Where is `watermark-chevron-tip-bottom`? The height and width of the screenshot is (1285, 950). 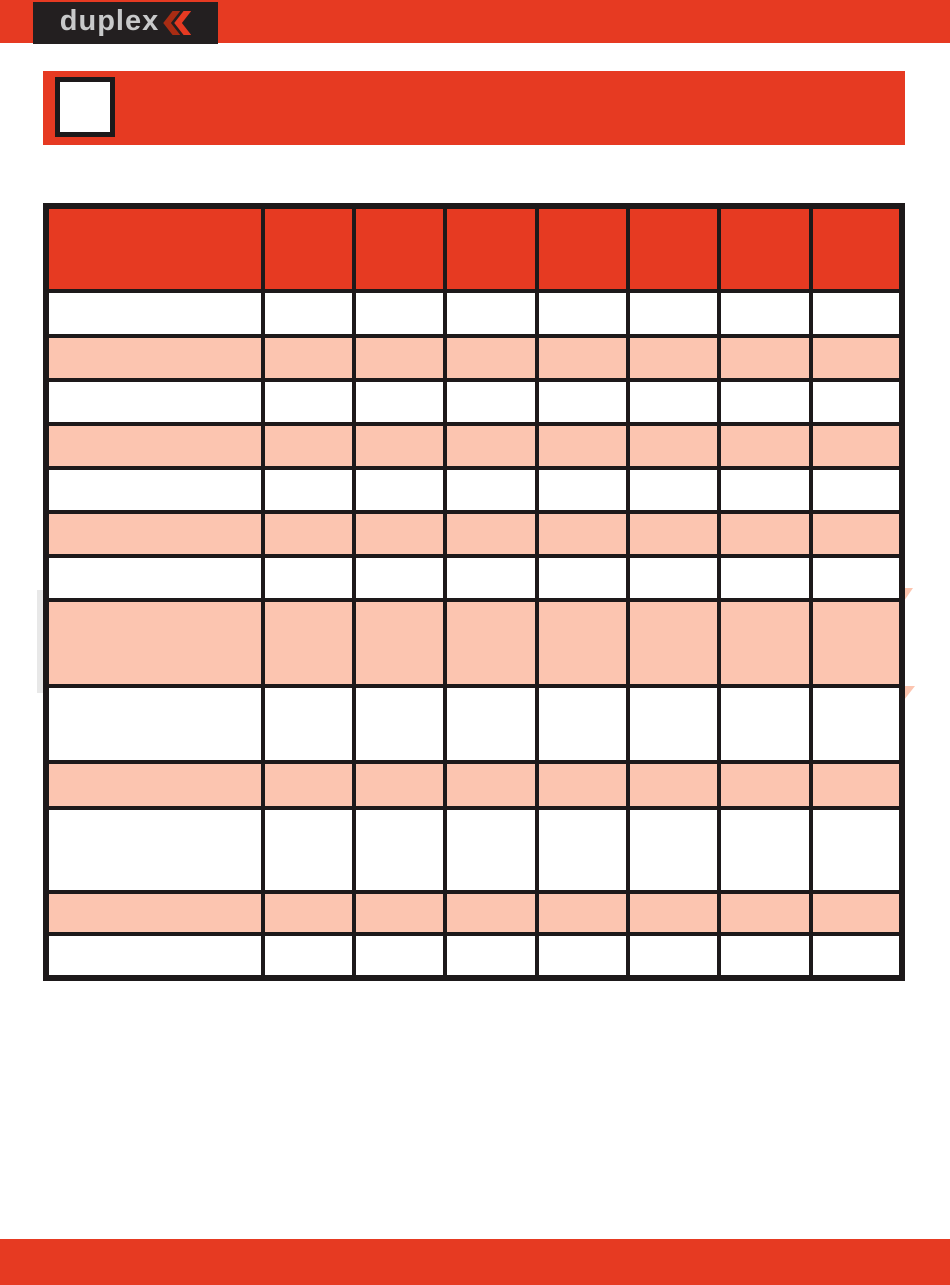
watermark-chevron-tip-bottom is located at coordinates (909, 693).